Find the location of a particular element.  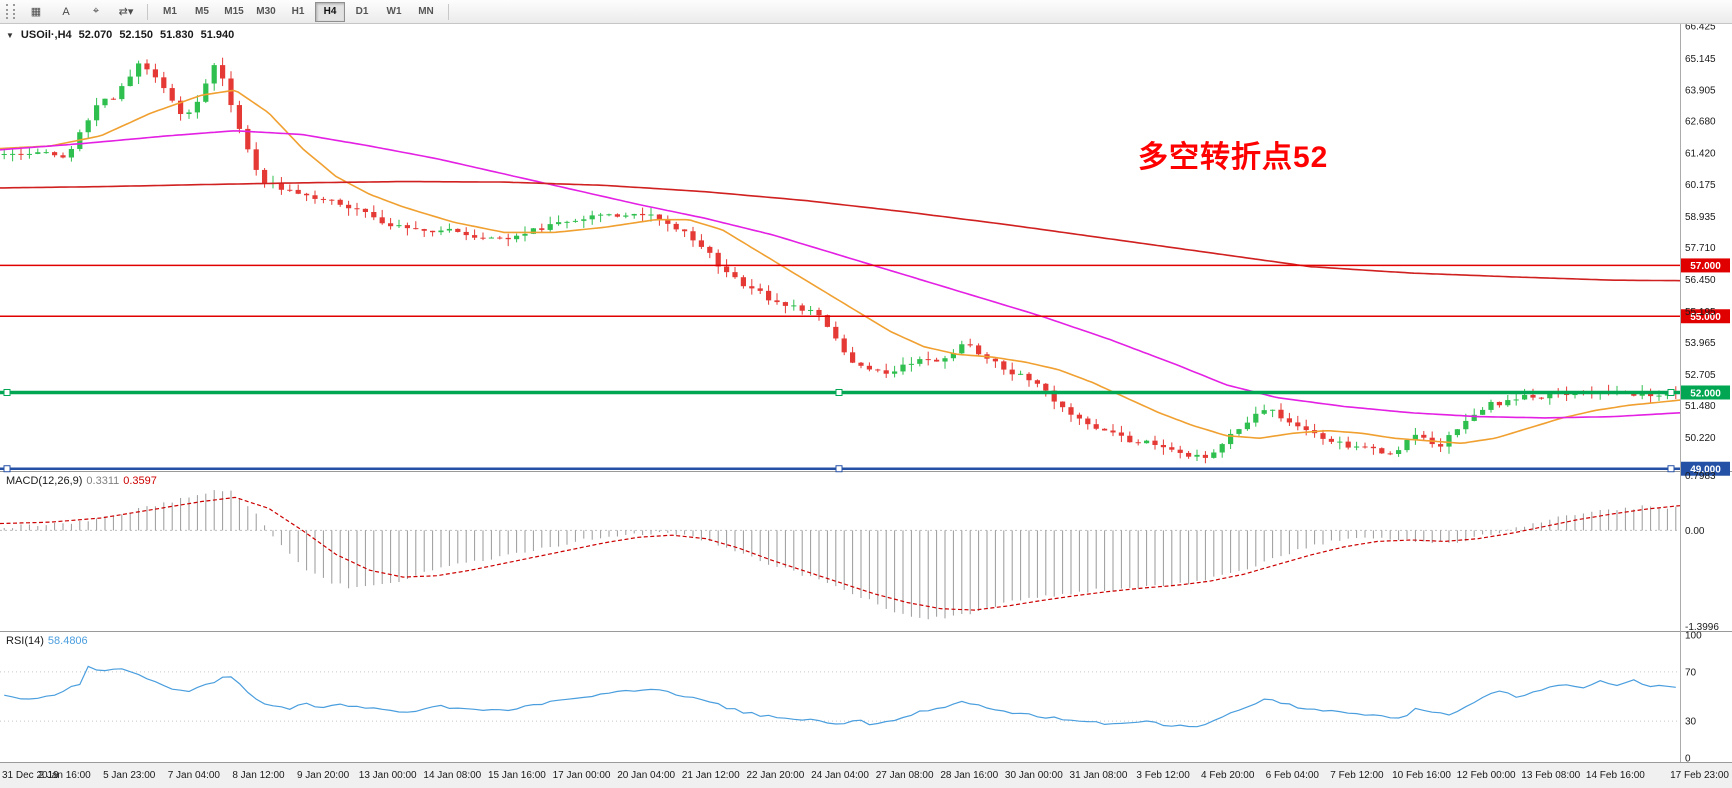

time-axis-background is located at coordinates (866, 775).